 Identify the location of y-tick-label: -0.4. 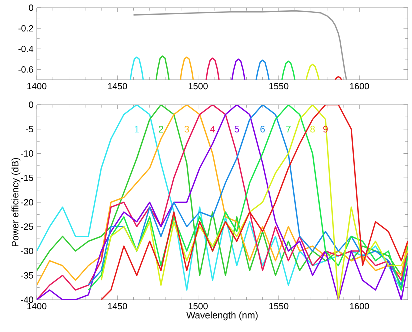
(26, 49).